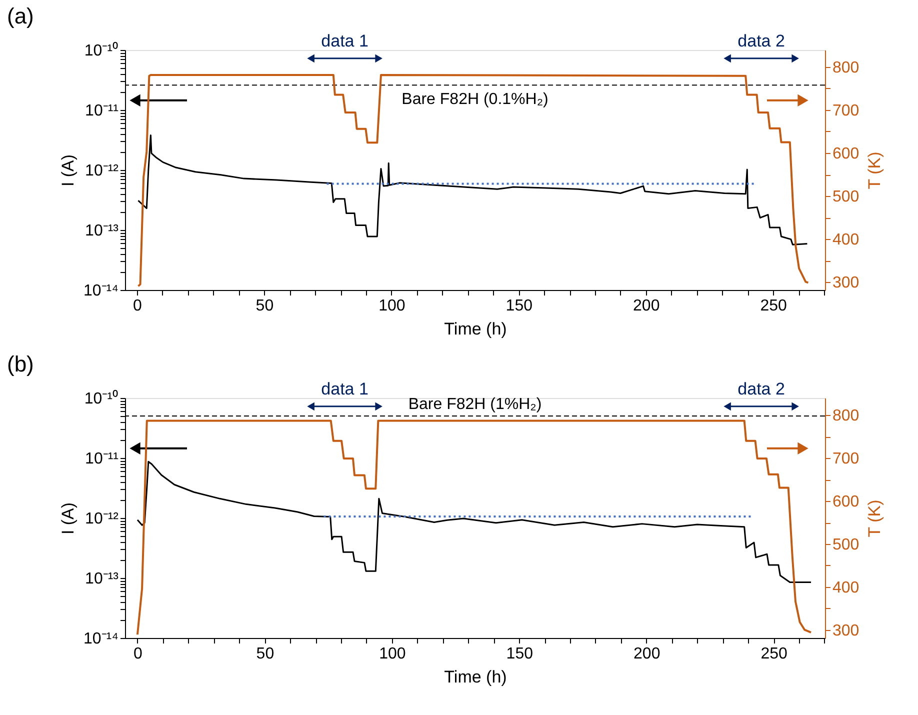 Image resolution: width=918 pixels, height=715 pixels. What do you see at coordinates (20, 15) in the screenshot?
I see `chart-title: (a)` at bounding box center [20, 15].